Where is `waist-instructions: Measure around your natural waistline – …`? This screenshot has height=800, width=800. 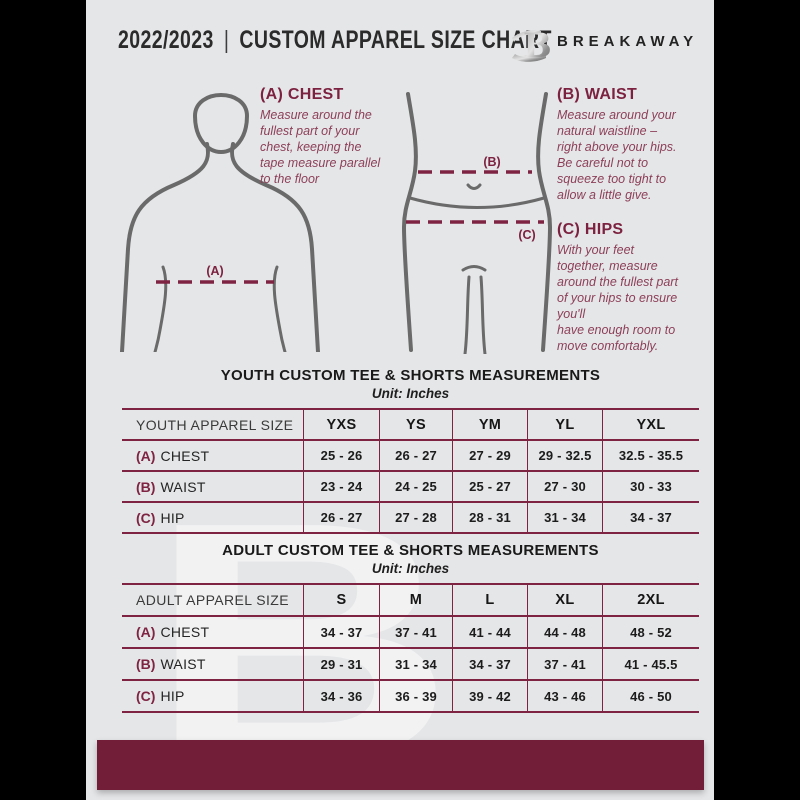
waist-instructions: Measure around your natural waistline – … is located at coordinates (617, 155).